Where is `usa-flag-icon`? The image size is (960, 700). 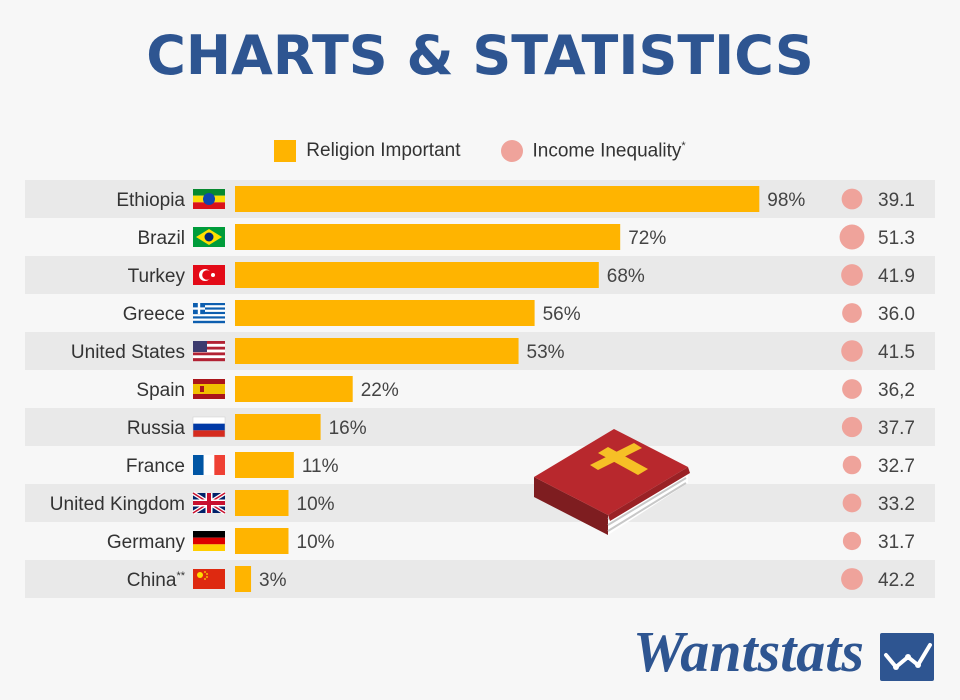 usa-flag-icon is located at coordinates (209, 351).